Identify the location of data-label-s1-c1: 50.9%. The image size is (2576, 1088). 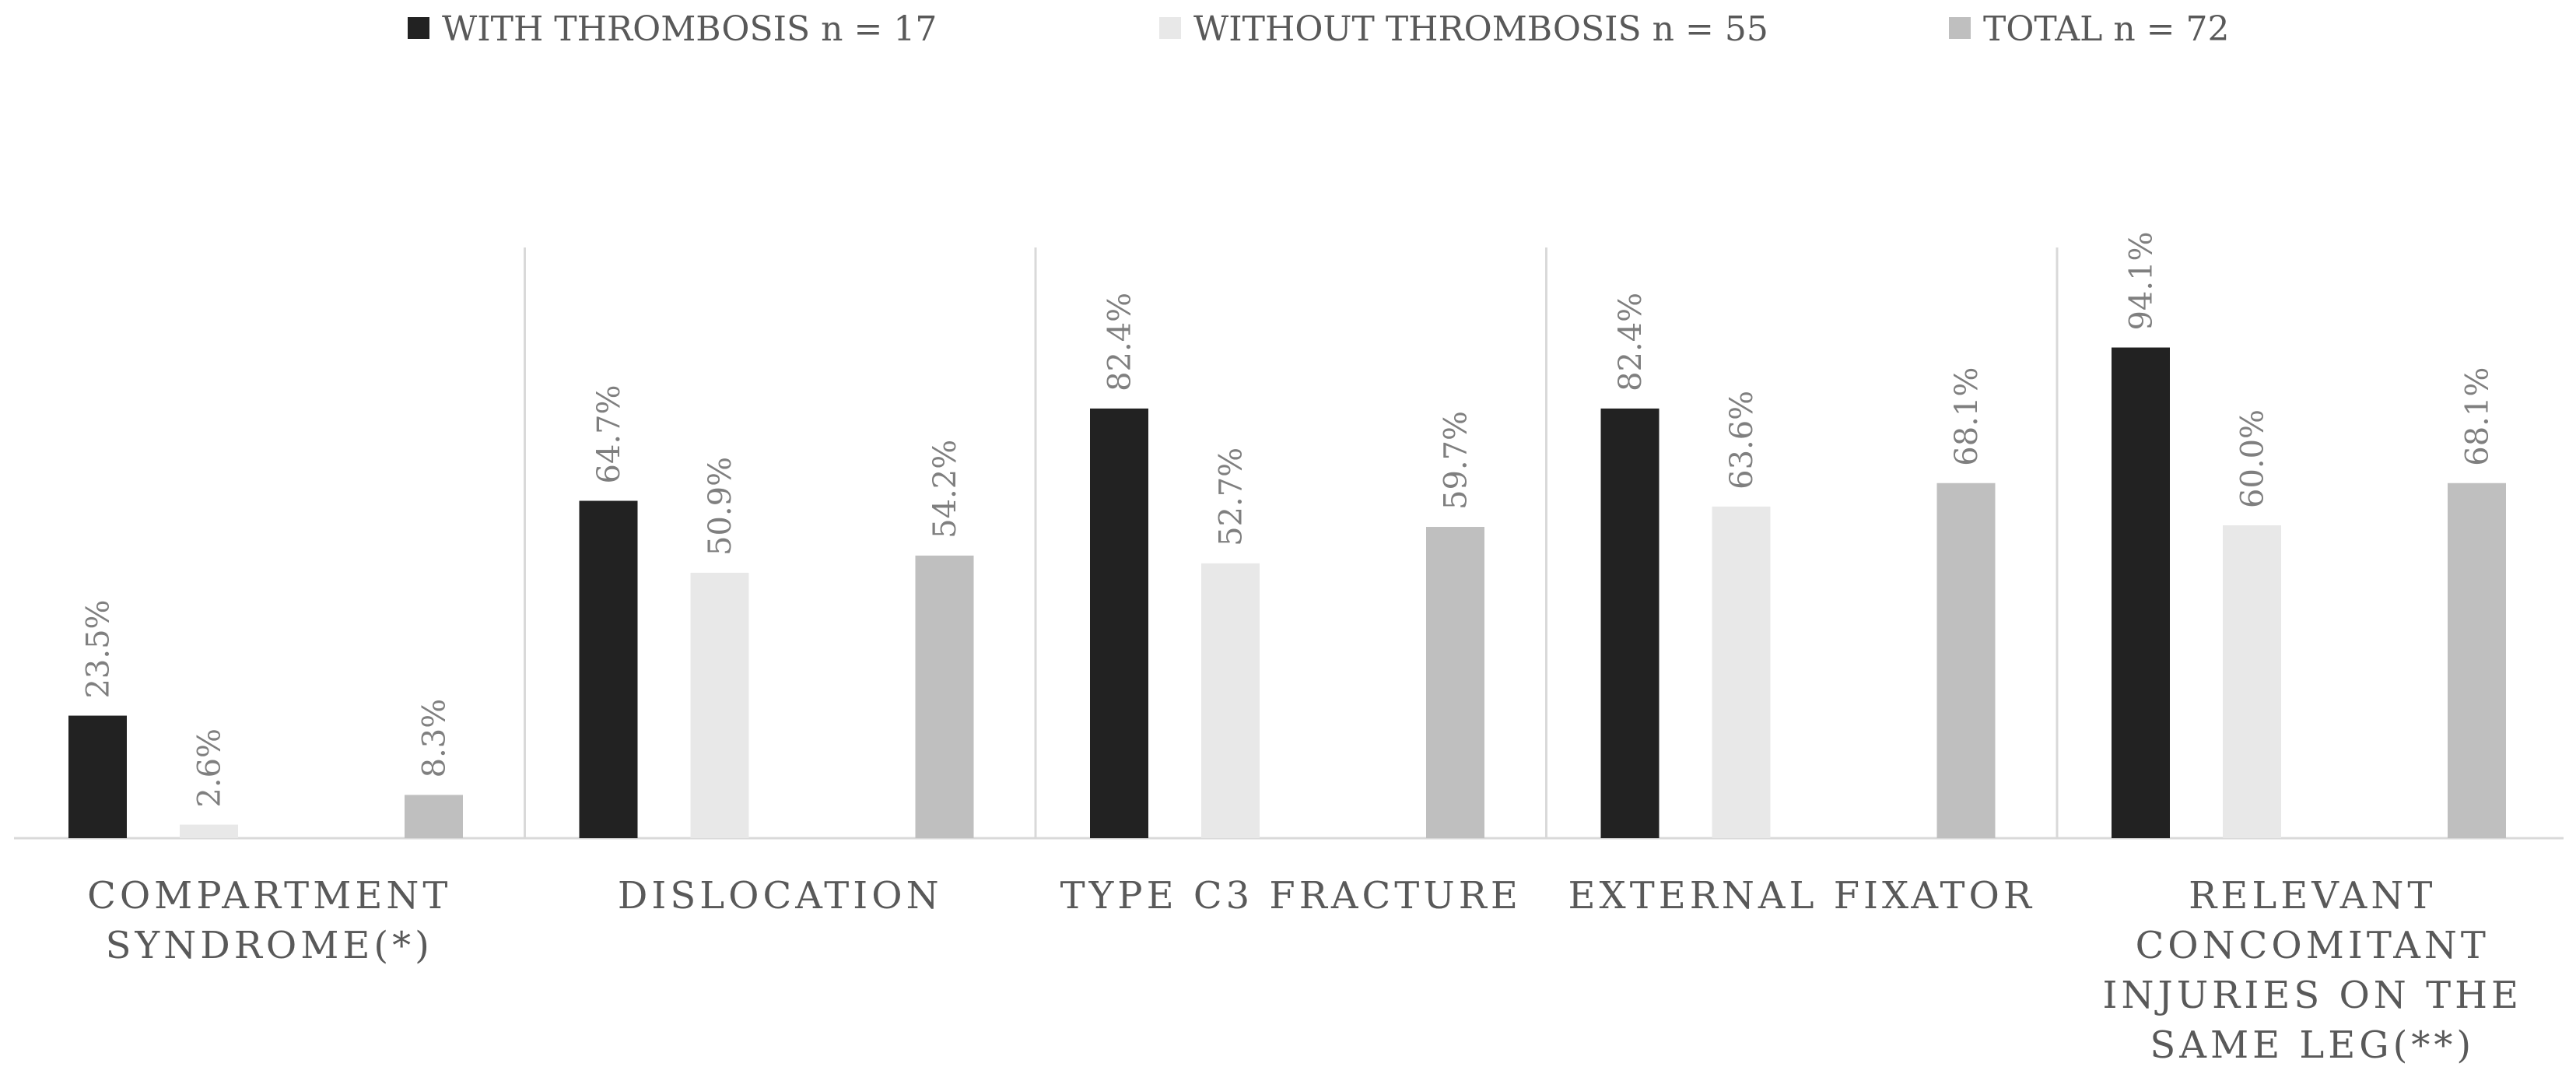
(720, 507).